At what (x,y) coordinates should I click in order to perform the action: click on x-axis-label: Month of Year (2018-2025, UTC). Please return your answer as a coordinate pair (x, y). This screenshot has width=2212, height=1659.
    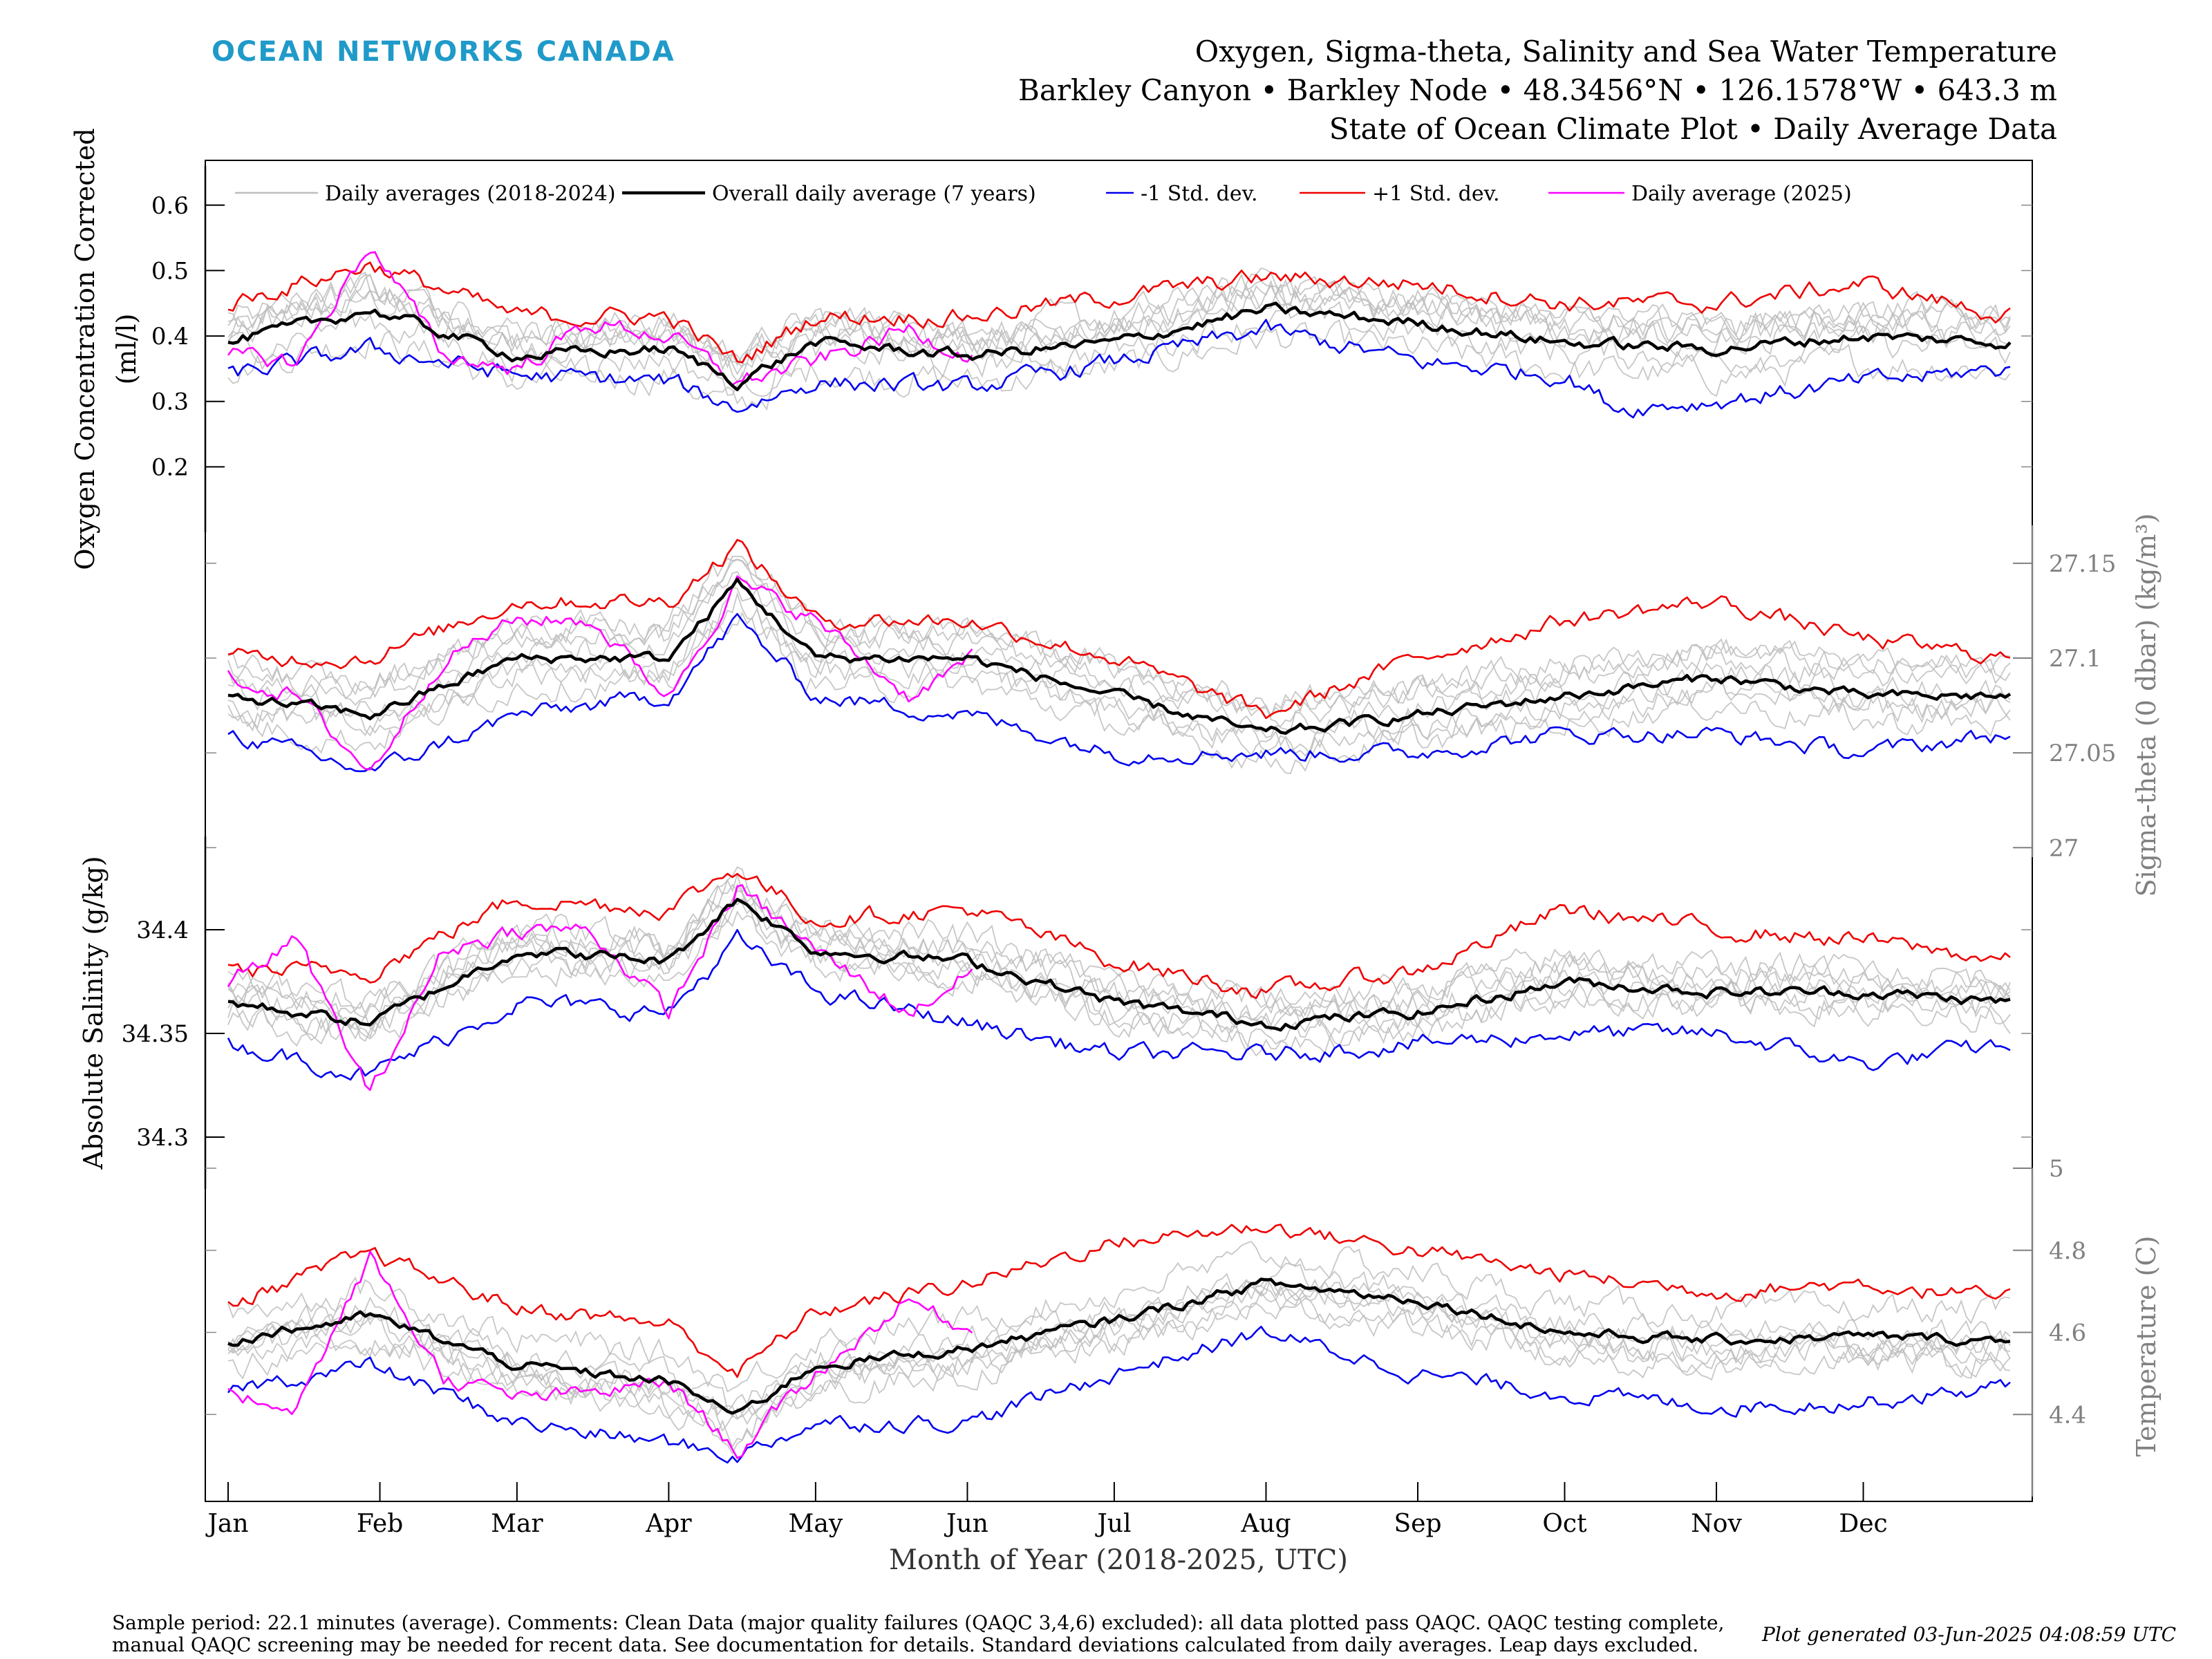
    Looking at the image, I should click on (1118, 1560).